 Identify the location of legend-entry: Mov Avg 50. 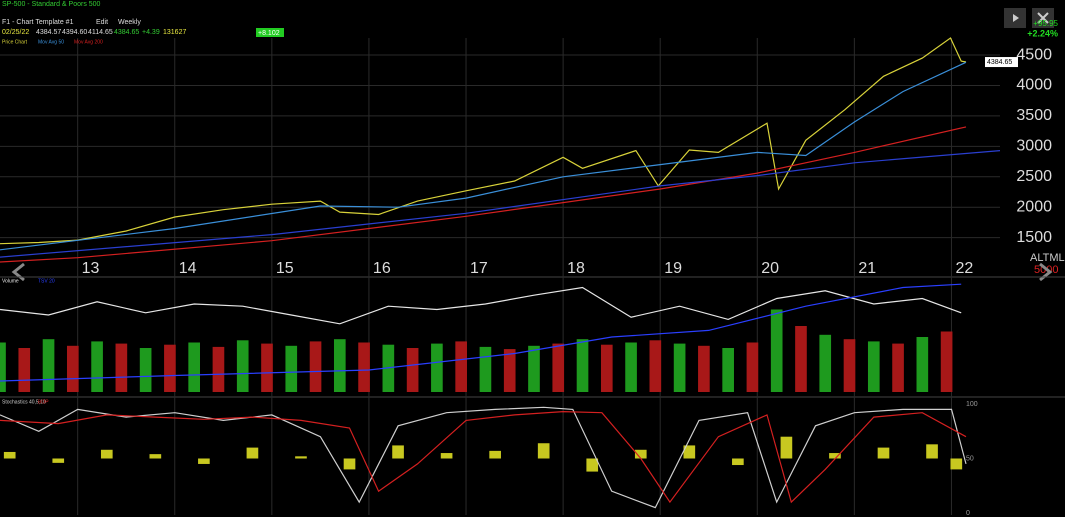
(51, 42).